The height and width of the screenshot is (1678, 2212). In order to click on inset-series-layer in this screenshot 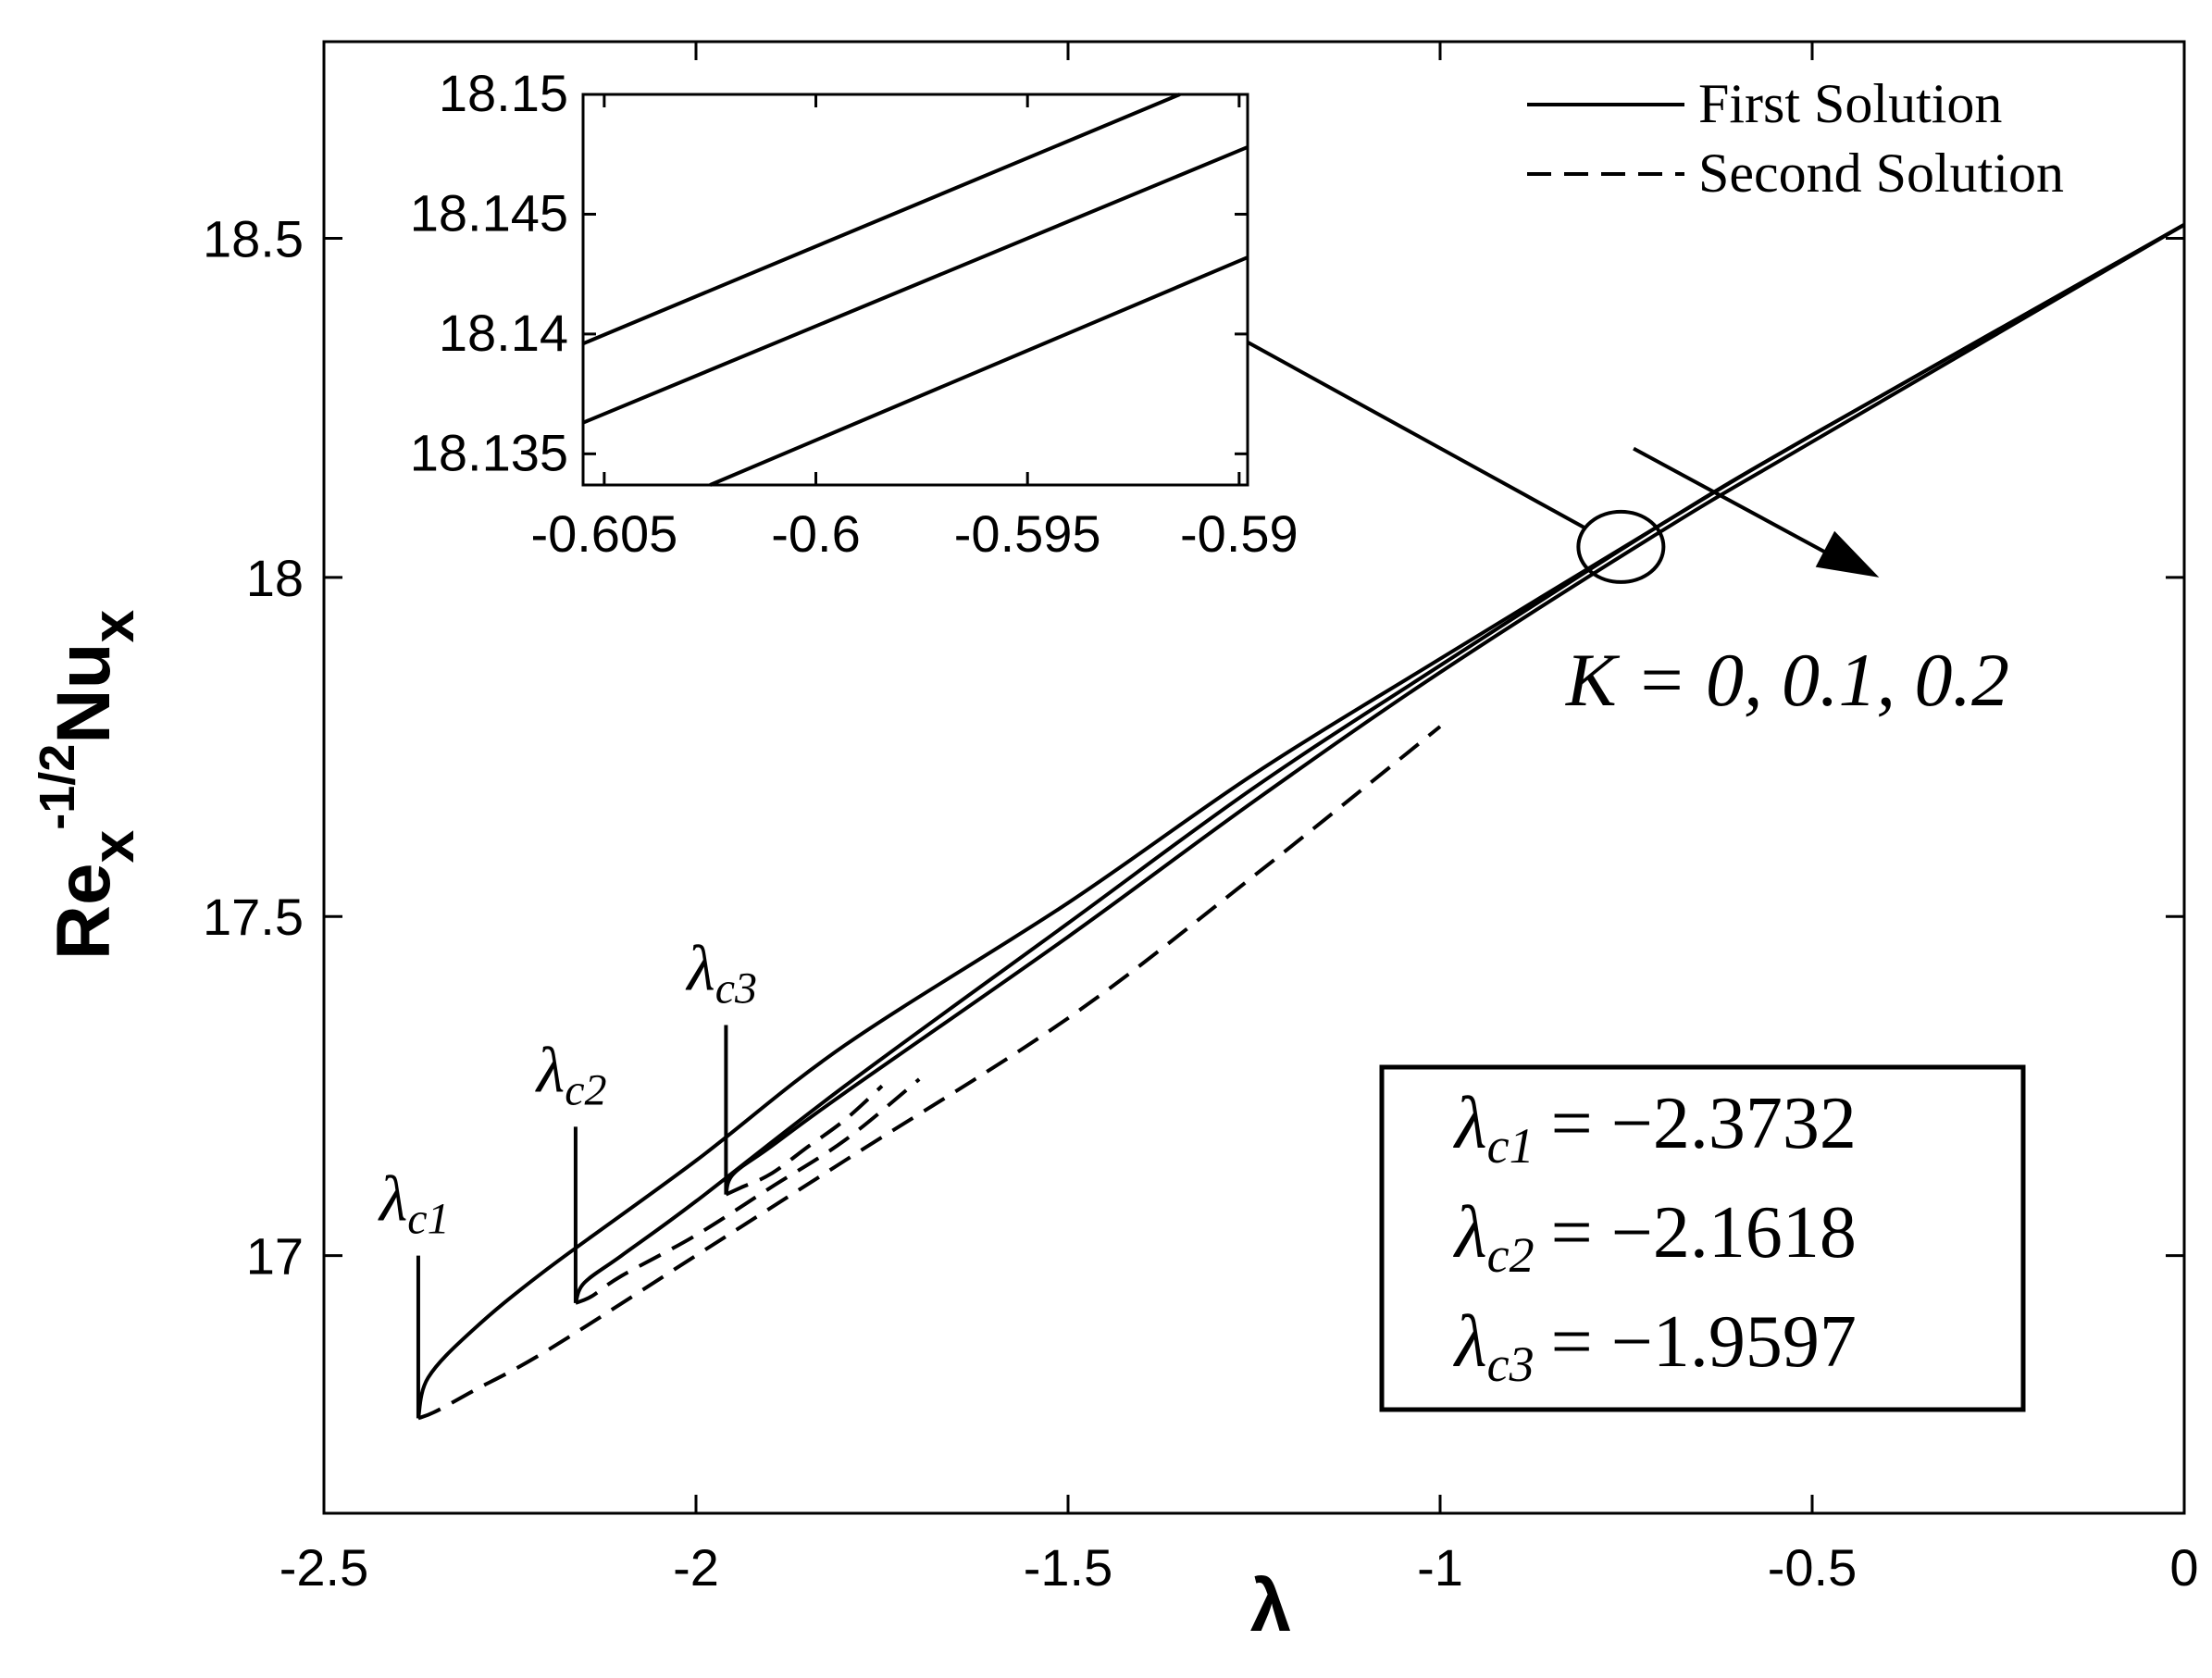, I will do `click(915, 290)`.